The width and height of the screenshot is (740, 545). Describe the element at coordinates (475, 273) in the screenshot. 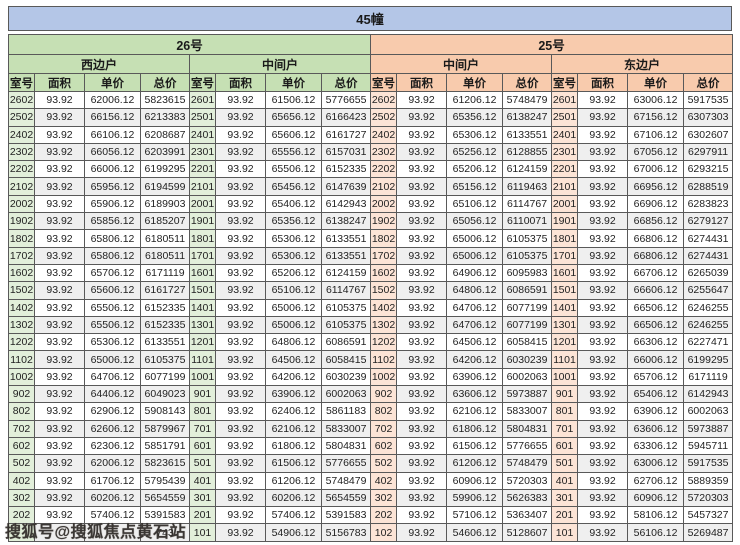

I see `cell-unit-price: 64906.12` at that location.